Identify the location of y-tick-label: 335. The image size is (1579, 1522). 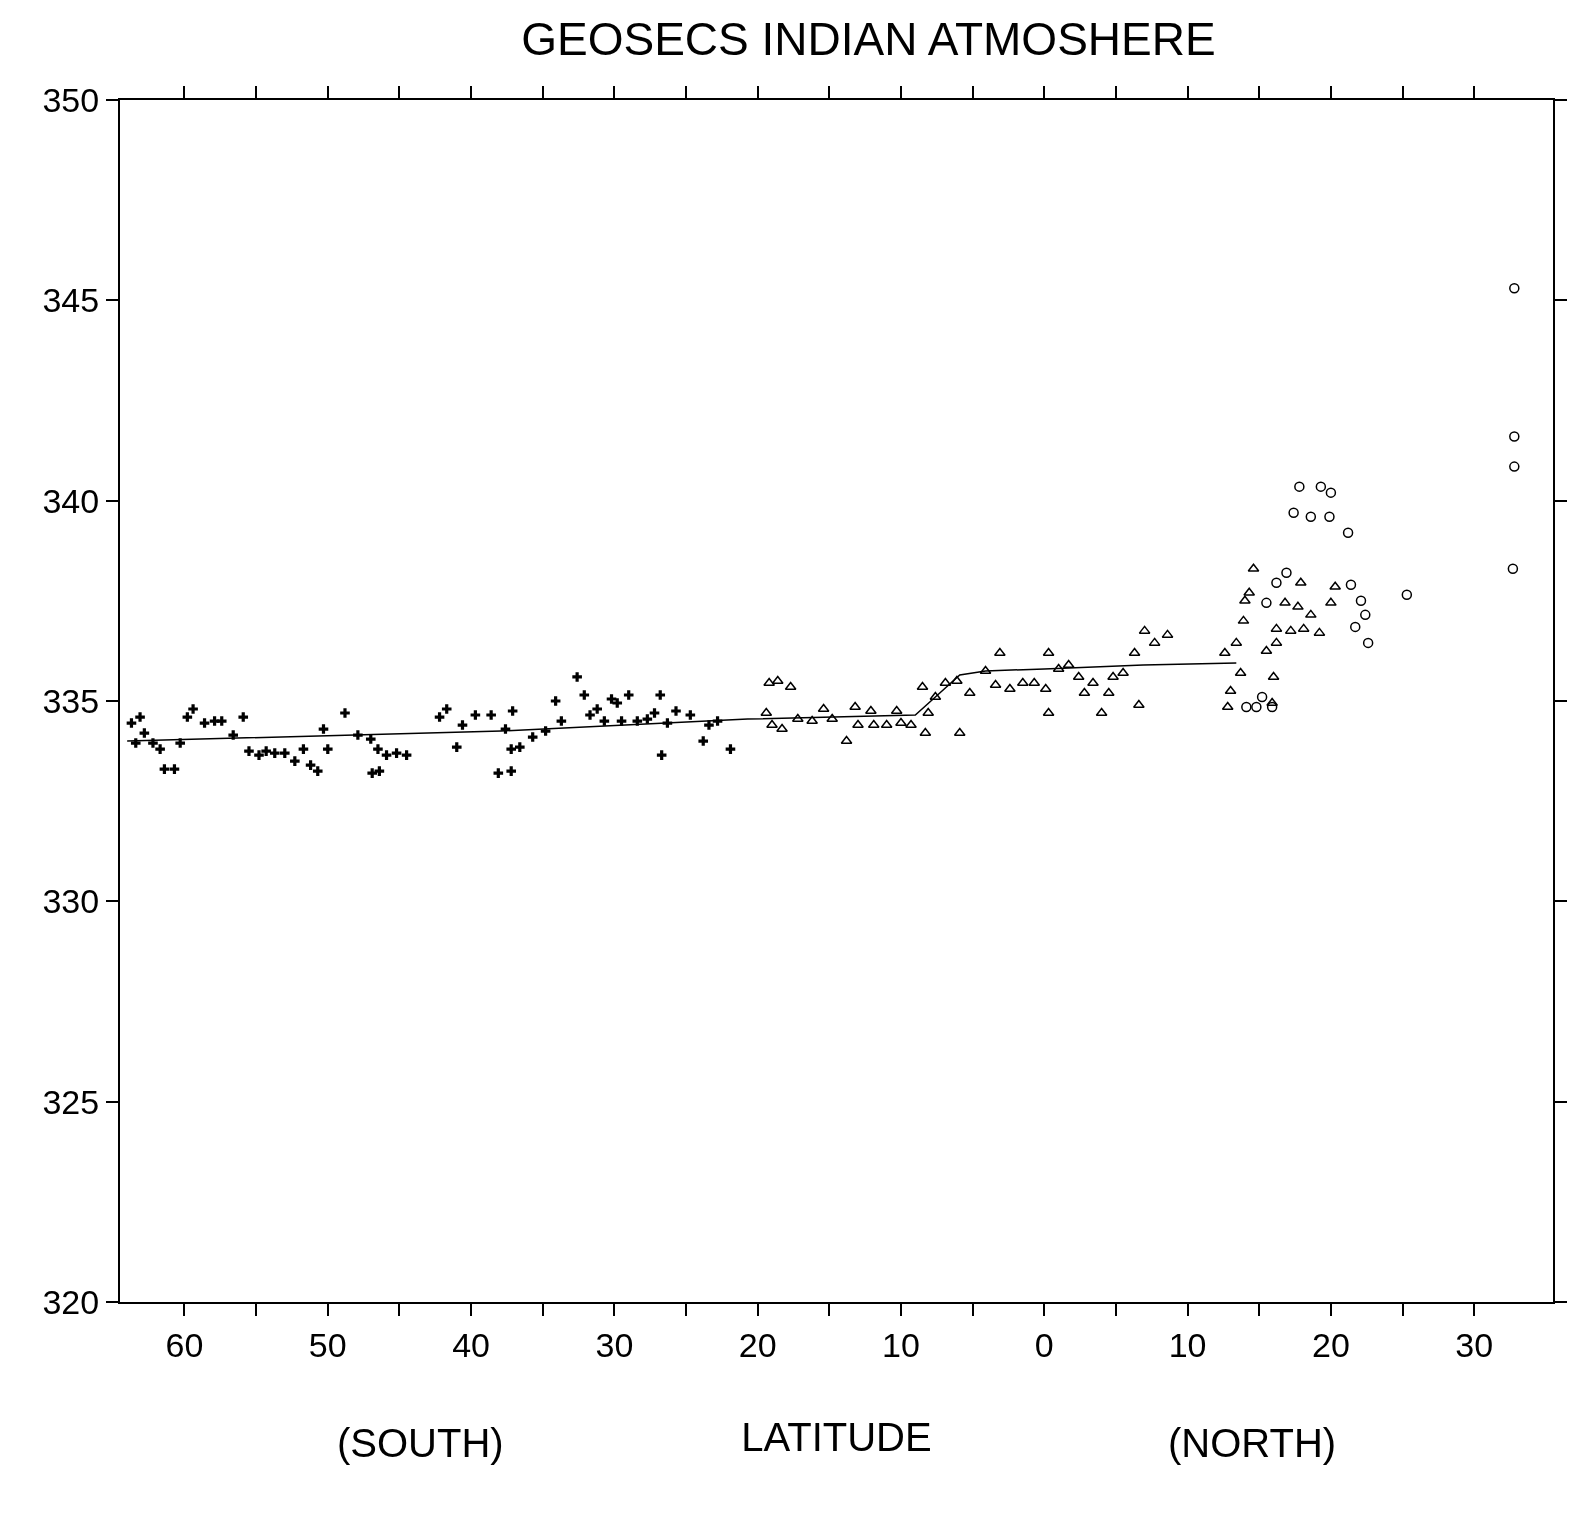
(71, 700).